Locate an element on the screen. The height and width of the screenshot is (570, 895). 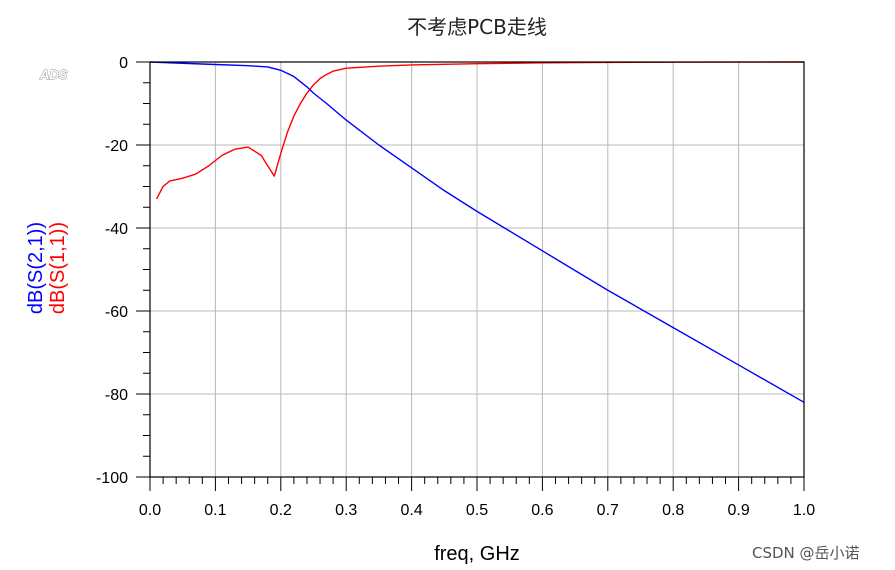
x-tick-label: 0.5 is located at coordinates (477, 510).